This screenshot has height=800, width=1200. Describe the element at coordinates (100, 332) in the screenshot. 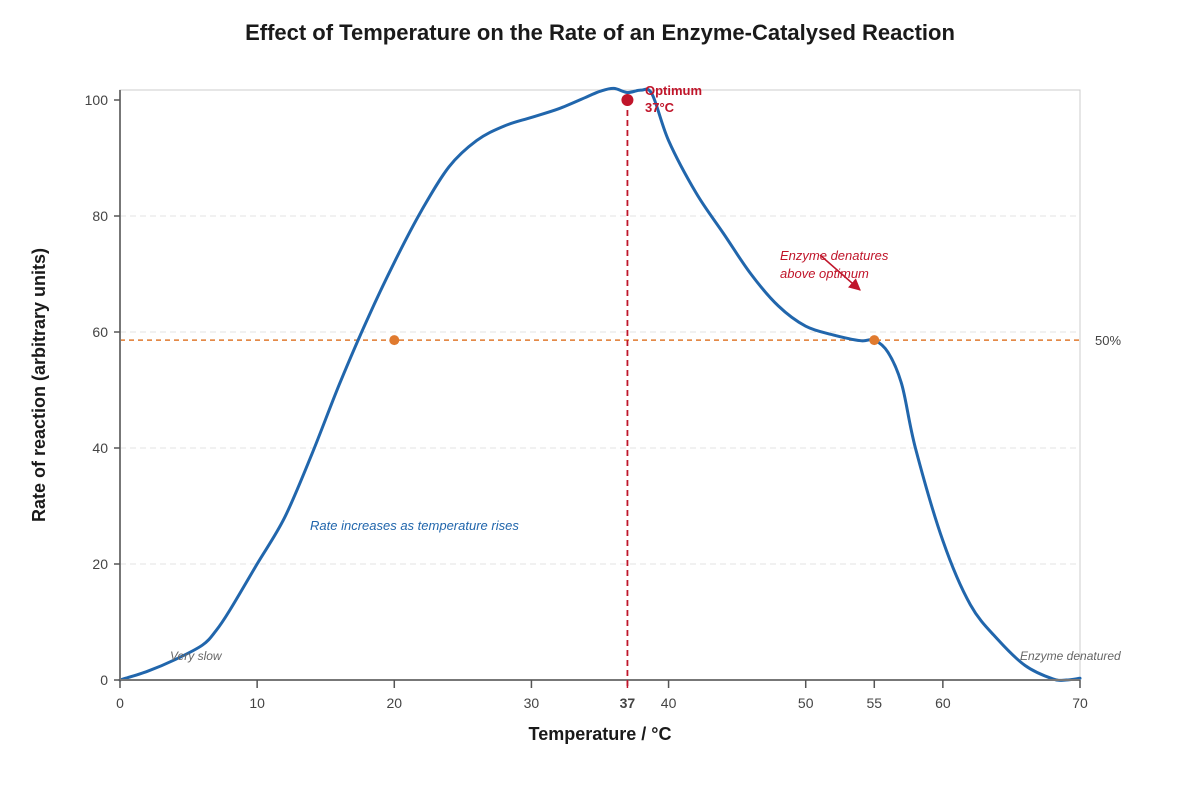

I see `y-tick-label: 60` at that location.